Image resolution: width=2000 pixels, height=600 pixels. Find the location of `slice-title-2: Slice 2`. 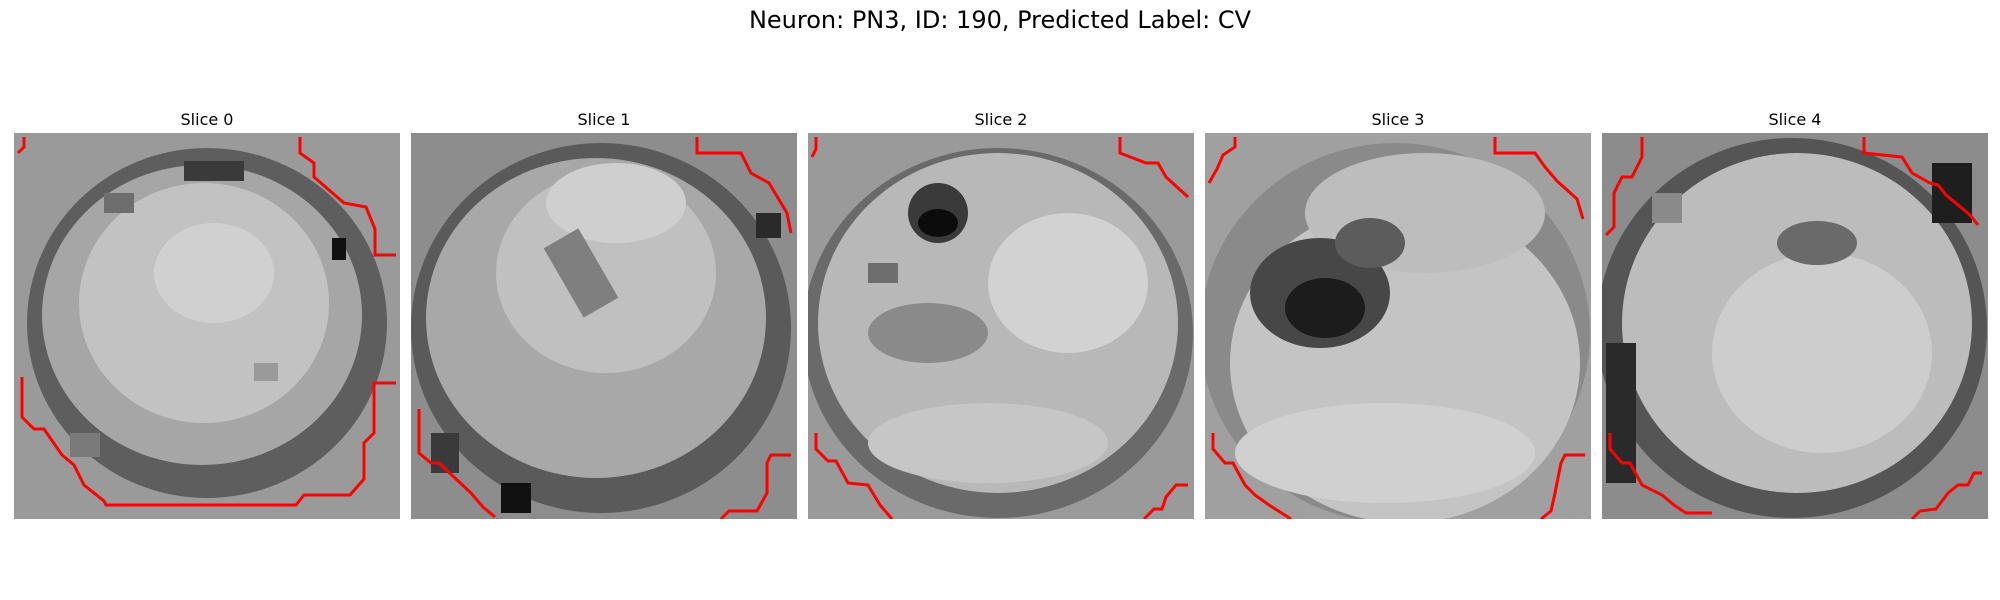

slice-title-2: Slice 2 is located at coordinates (1001, 119).